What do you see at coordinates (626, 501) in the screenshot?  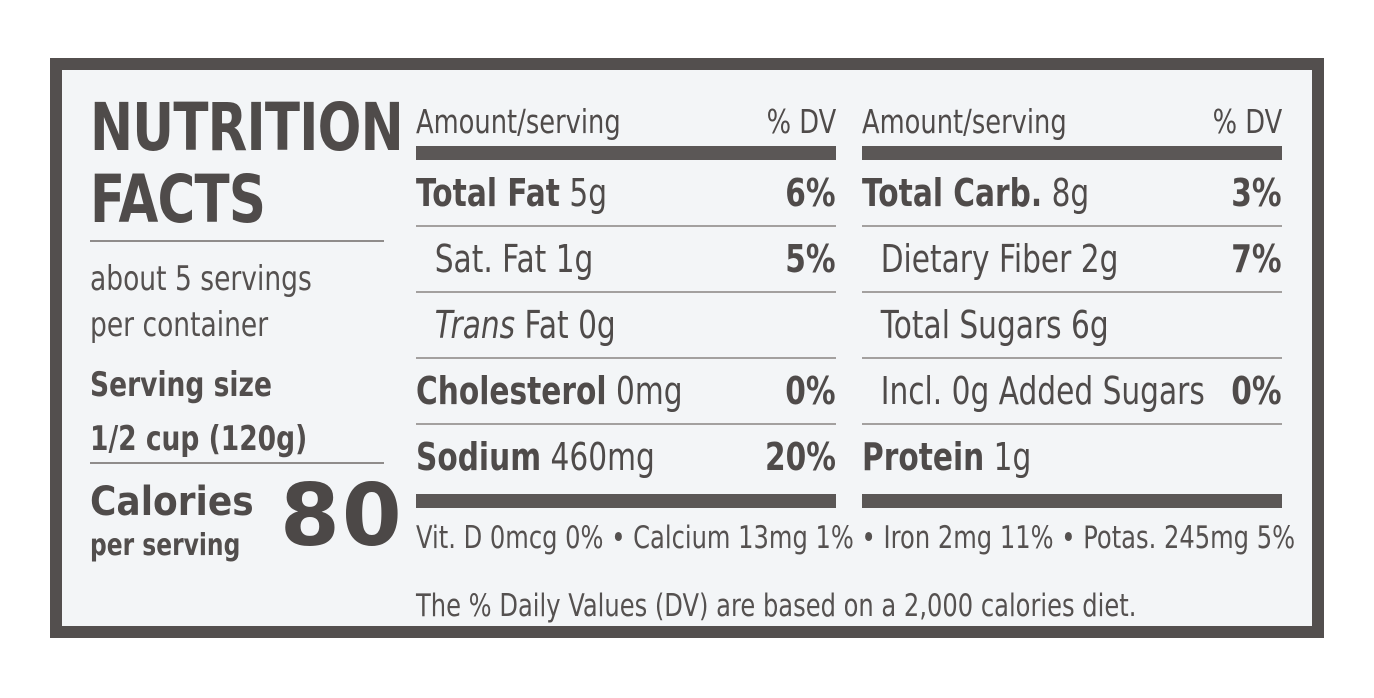 I see `bottom-thick-rule-left` at bounding box center [626, 501].